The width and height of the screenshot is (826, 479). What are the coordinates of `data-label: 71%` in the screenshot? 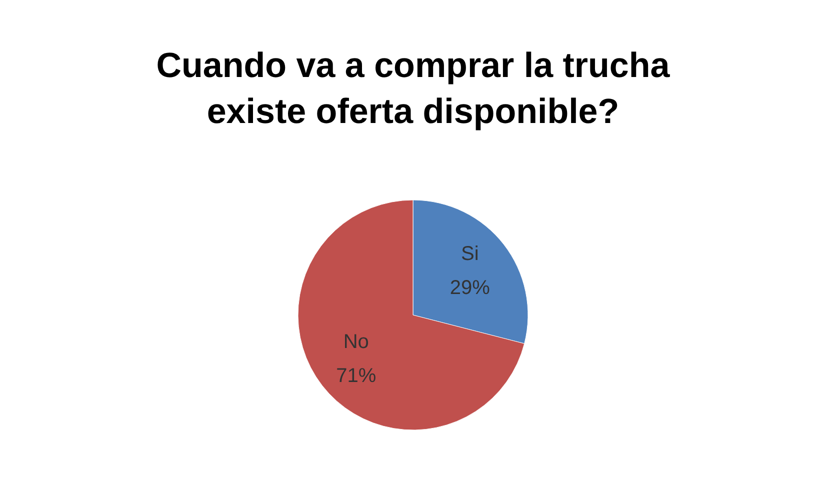 It's located at (356, 376).